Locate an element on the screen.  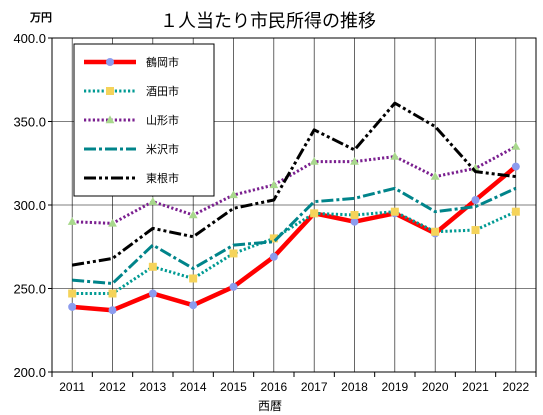
x-tick-label: 2021 is located at coordinates (475, 387).